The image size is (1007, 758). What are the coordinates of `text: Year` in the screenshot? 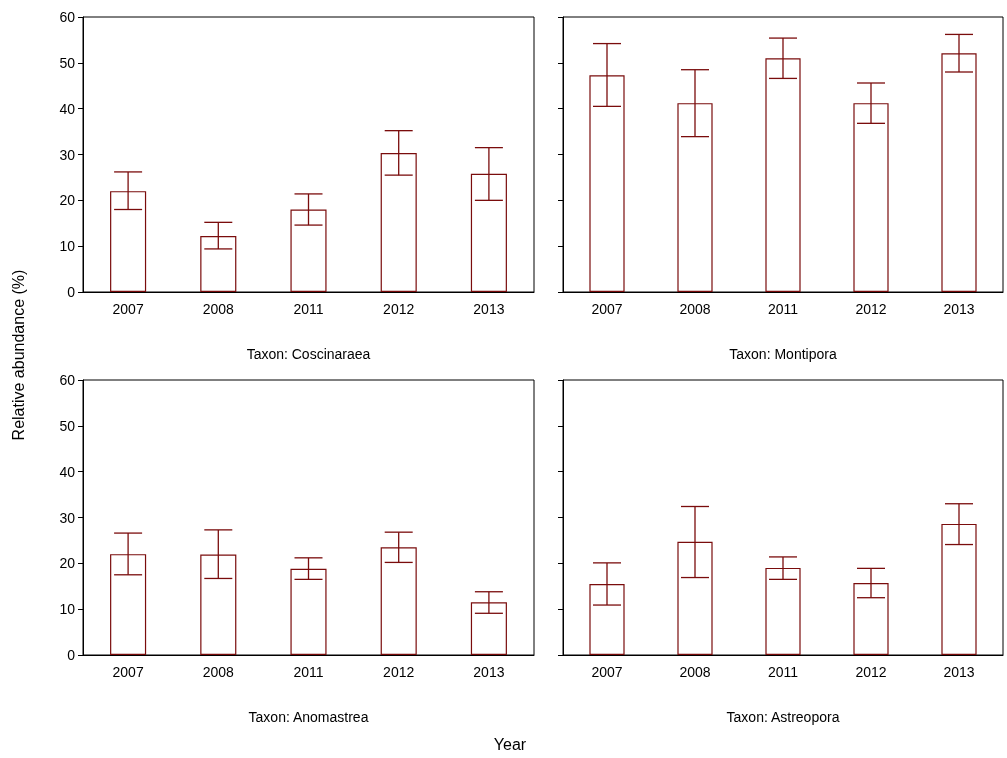 It's located at (510, 745).